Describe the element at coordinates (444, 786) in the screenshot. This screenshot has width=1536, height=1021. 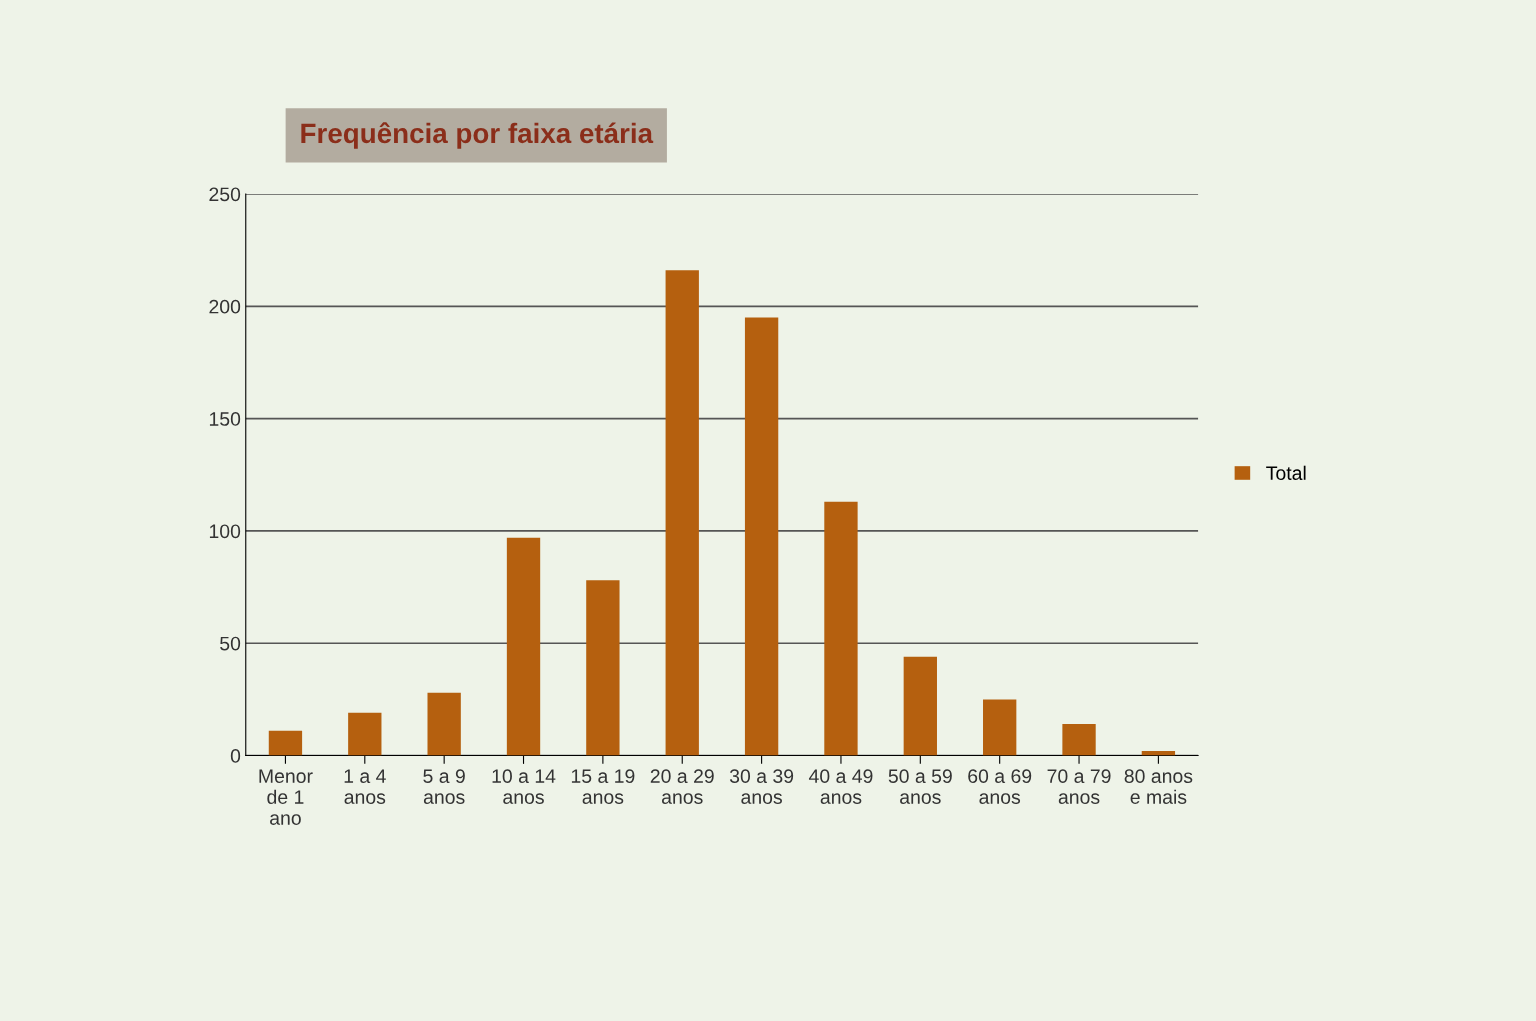
I see `x-tick-label: 5 a 9 anos` at that location.